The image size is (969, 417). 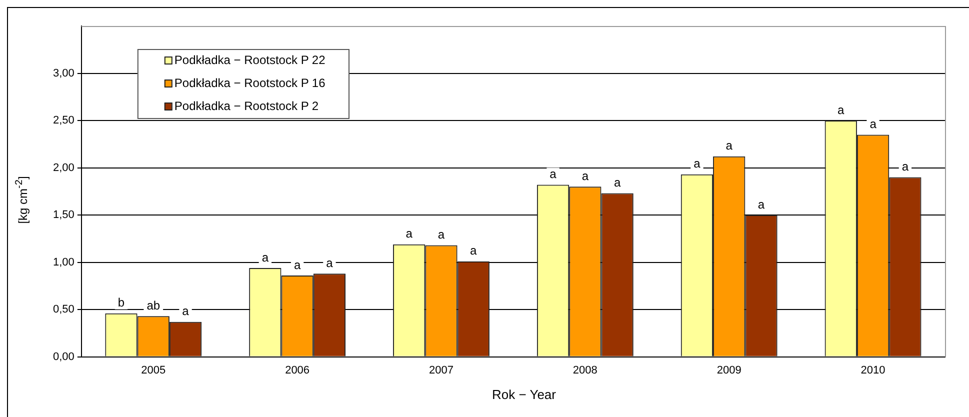 I want to click on data-label: b, so click(x=121, y=303).